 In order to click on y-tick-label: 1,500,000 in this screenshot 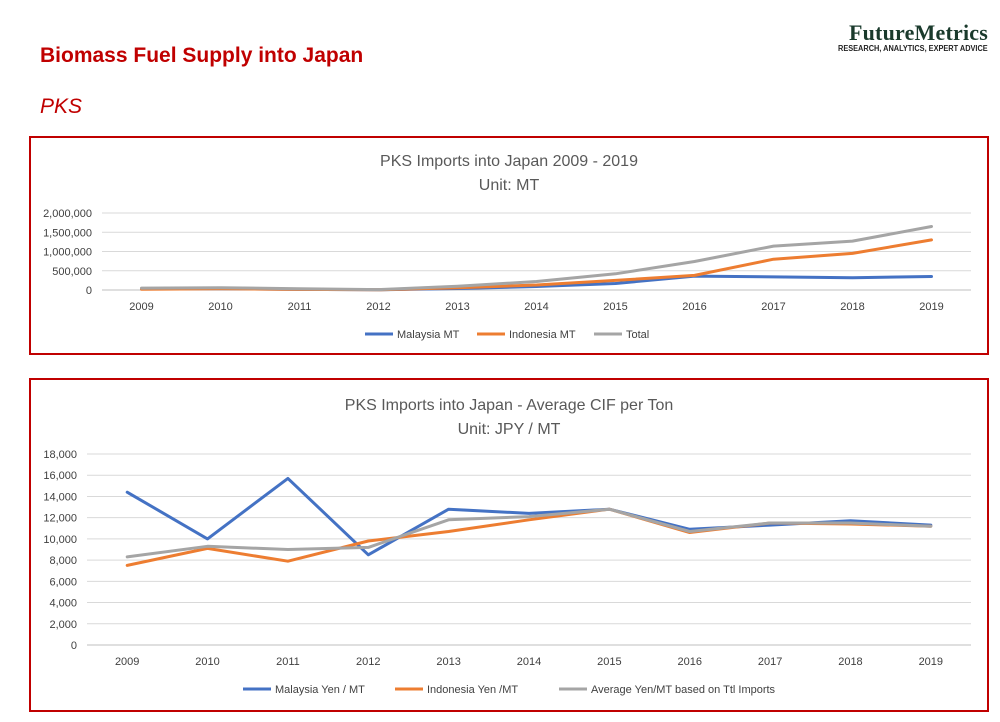, I will do `click(67, 233)`.